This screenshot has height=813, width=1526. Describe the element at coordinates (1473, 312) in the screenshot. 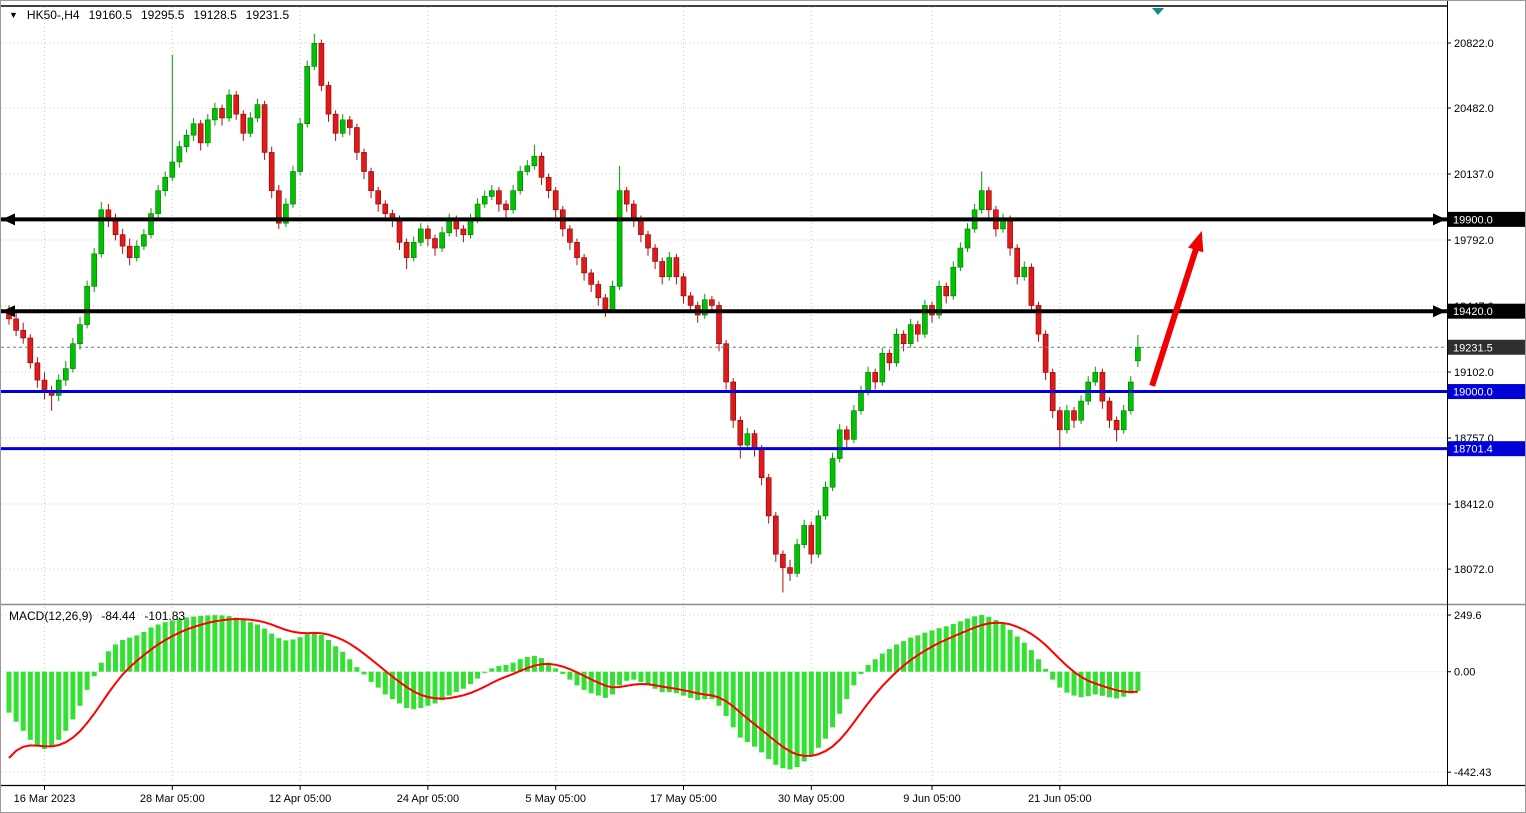

I see `svg-text: 19420.0` at that location.